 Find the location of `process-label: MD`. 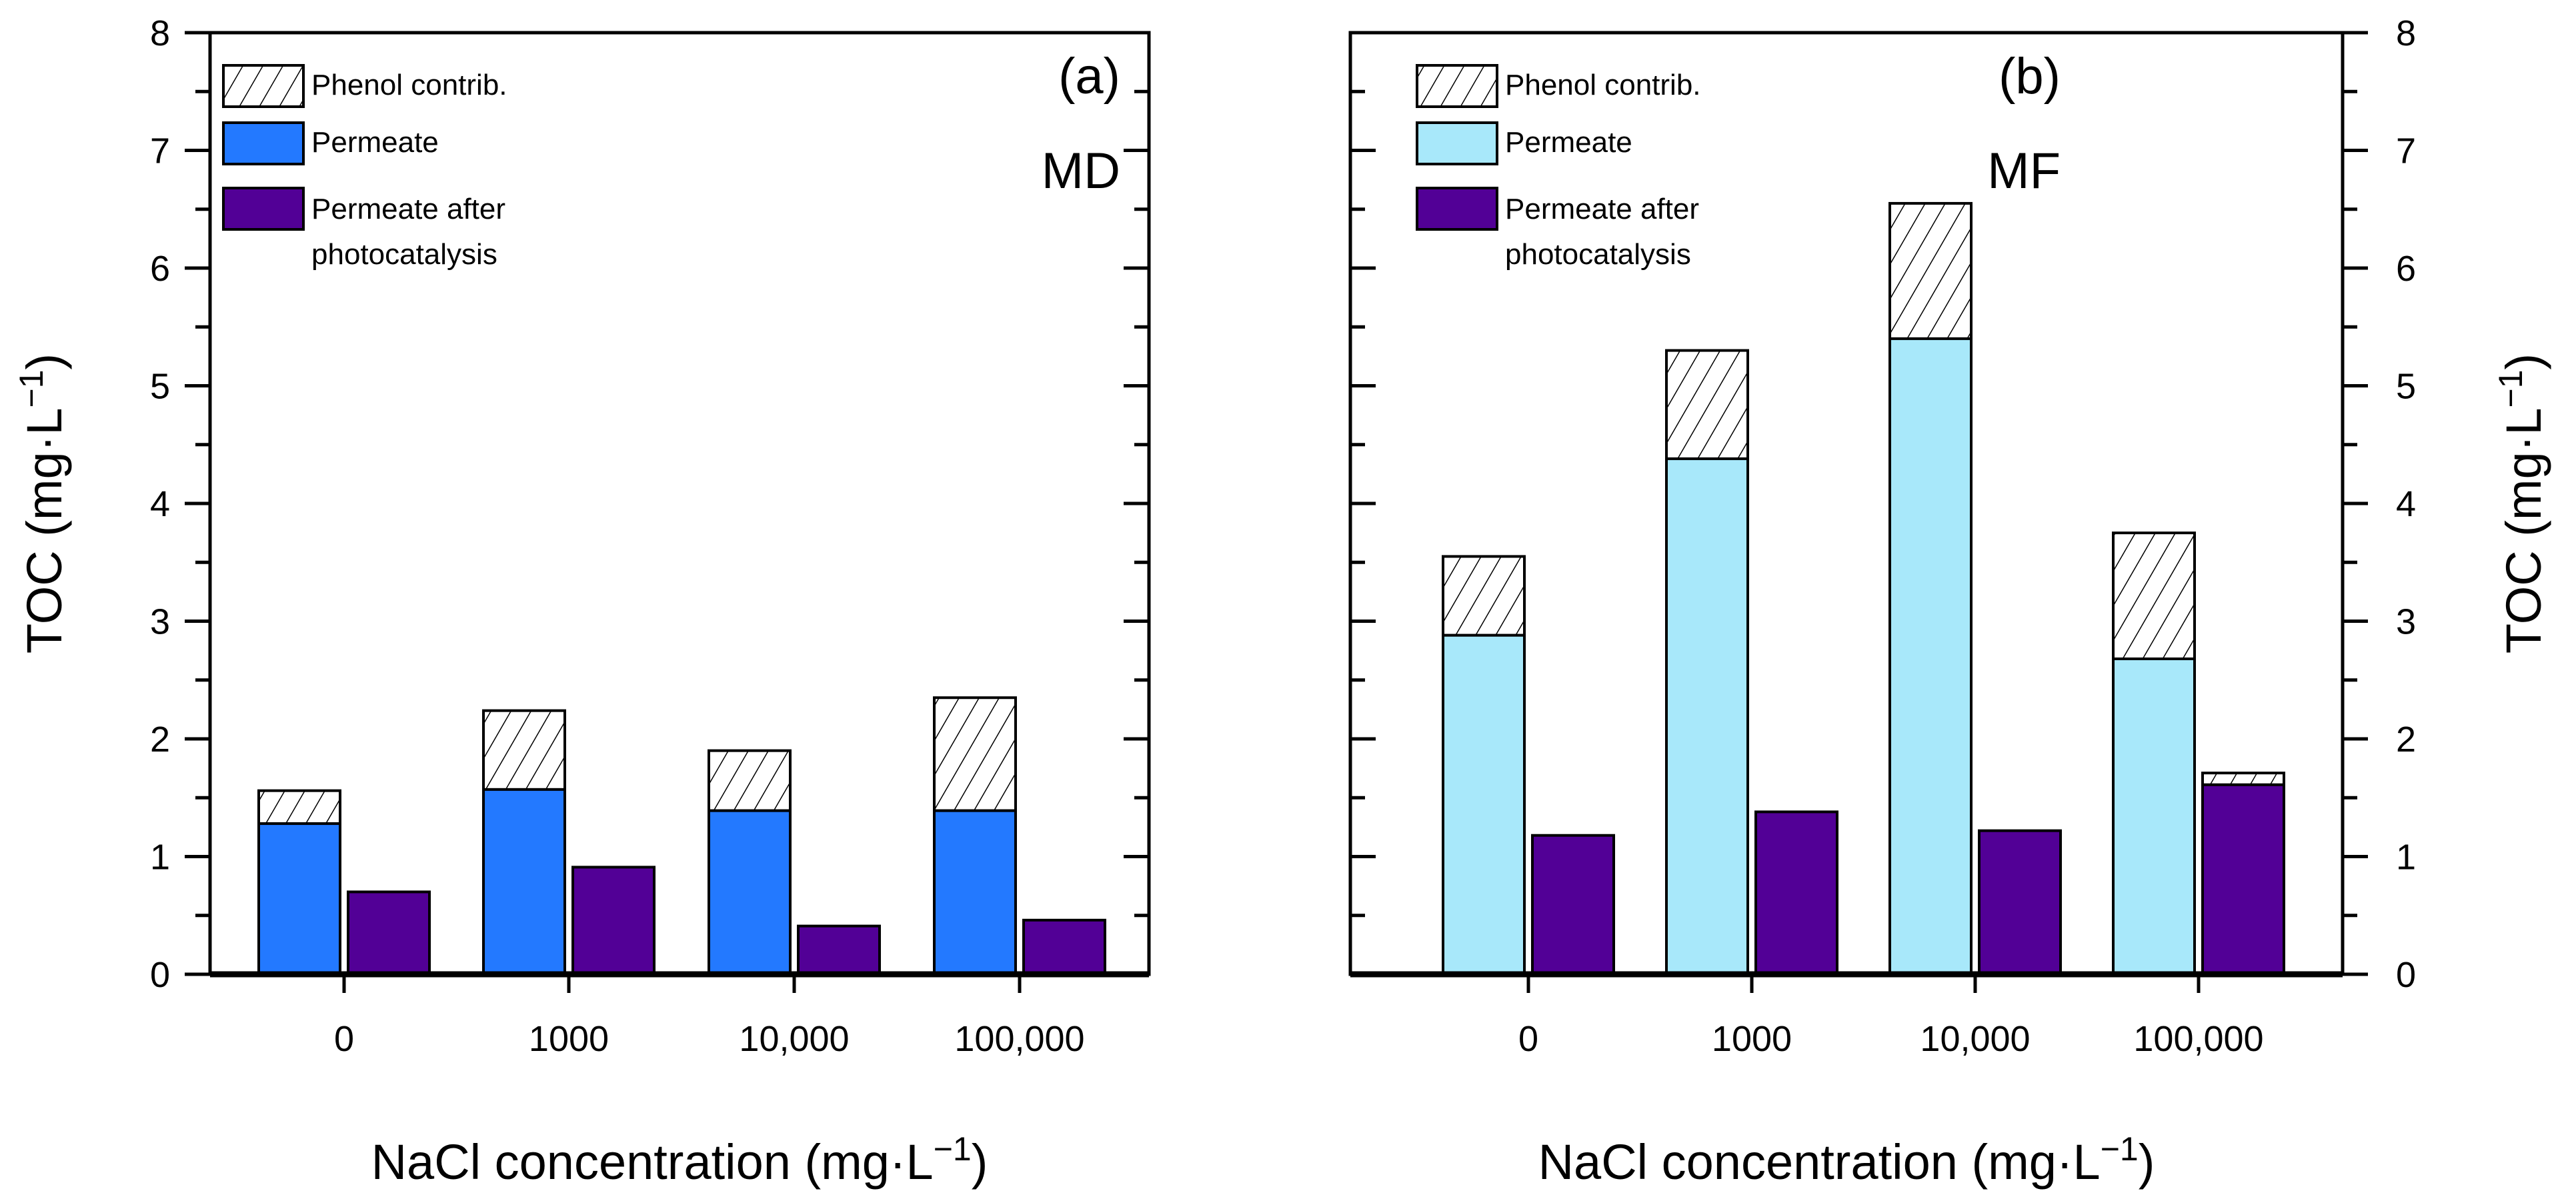

process-label: MD is located at coordinates (1081, 171).